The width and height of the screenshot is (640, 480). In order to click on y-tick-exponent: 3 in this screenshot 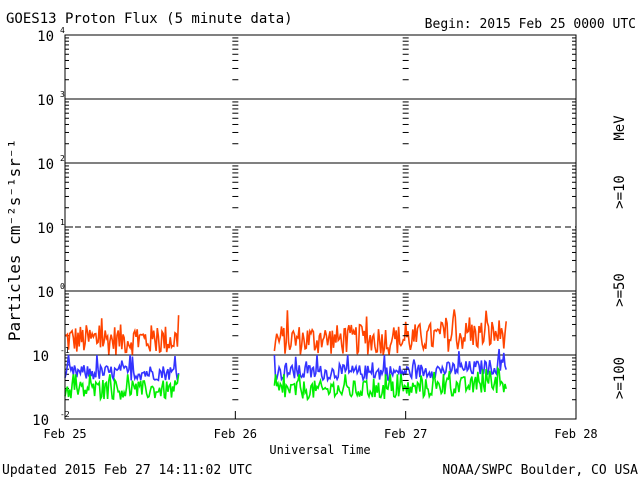, I will do `click(62, 94)`.